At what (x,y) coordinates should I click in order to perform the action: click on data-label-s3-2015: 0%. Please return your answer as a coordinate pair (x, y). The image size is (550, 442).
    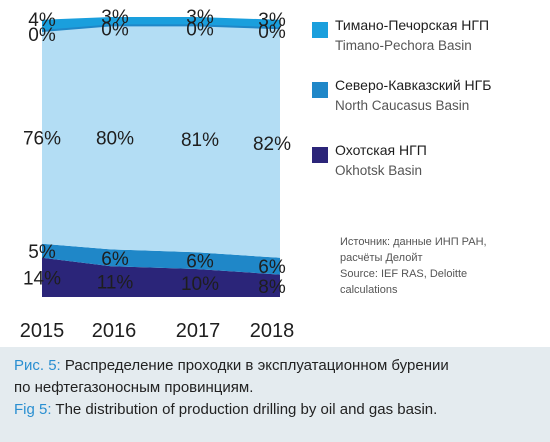
    Looking at the image, I should click on (42, 35).